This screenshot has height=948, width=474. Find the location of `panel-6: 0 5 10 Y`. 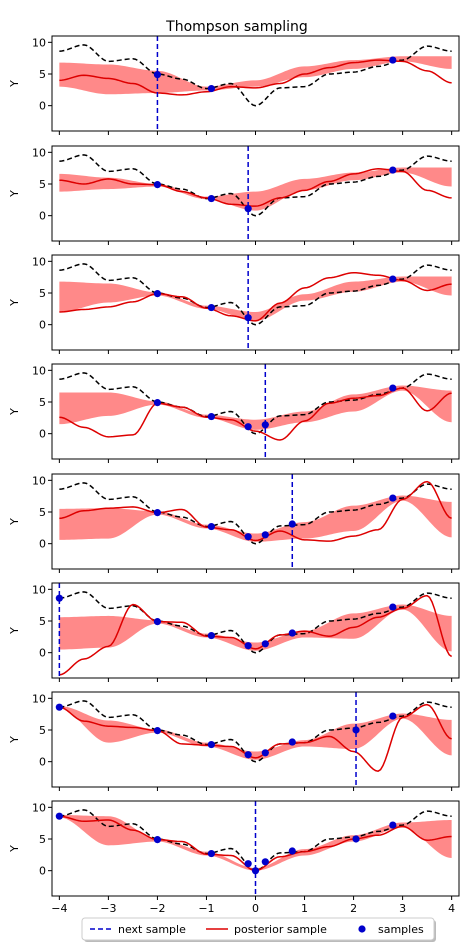

panel-6: 0 5 10 Y is located at coordinates (234, 632).